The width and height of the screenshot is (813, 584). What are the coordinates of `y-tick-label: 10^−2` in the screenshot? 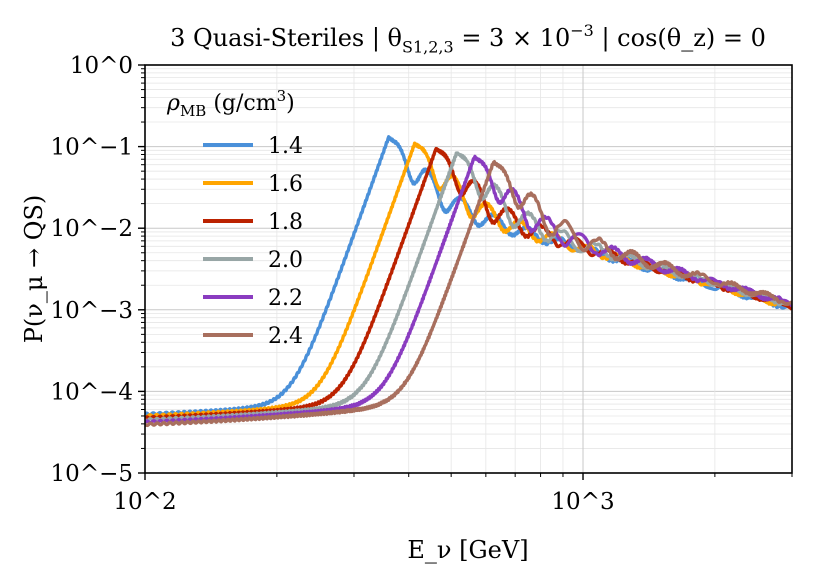 It's located at (92, 229).